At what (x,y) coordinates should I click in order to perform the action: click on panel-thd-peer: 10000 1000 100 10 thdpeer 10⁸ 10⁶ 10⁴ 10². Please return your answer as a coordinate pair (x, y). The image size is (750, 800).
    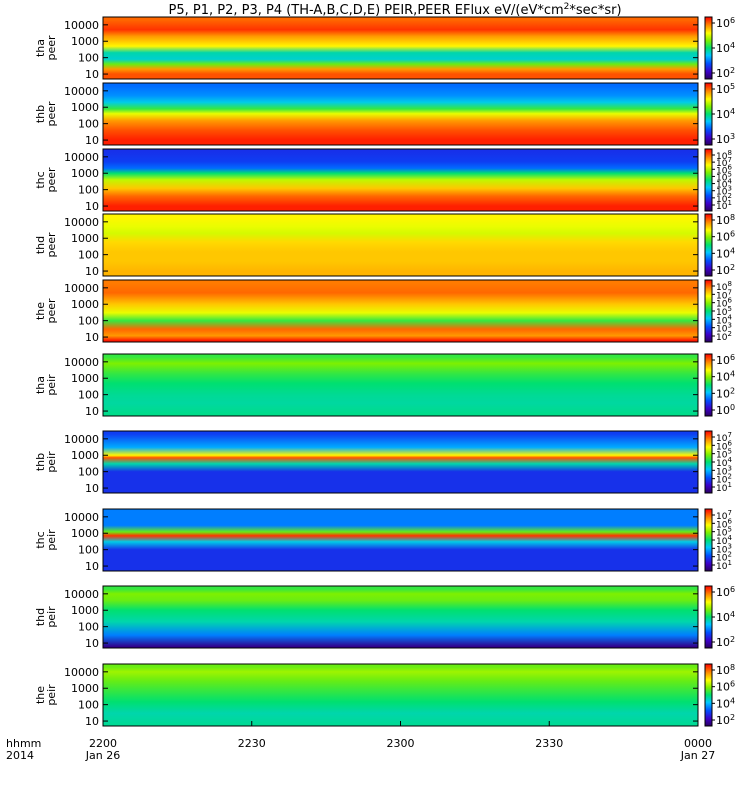
    Looking at the image, I should click on (384, 245).